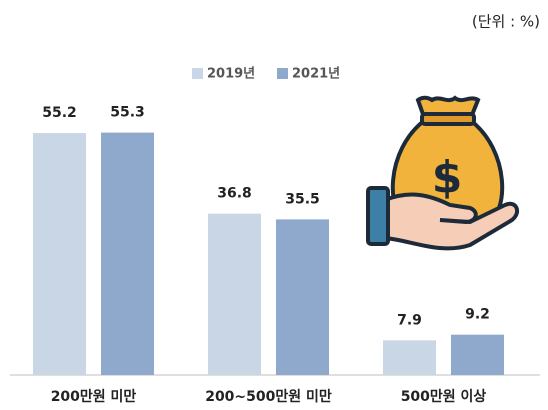 Image resolution: width=548 pixels, height=410 pixels. Describe the element at coordinates (409, 320) in the screenshot. I see `value-label: 7.9` at that location.